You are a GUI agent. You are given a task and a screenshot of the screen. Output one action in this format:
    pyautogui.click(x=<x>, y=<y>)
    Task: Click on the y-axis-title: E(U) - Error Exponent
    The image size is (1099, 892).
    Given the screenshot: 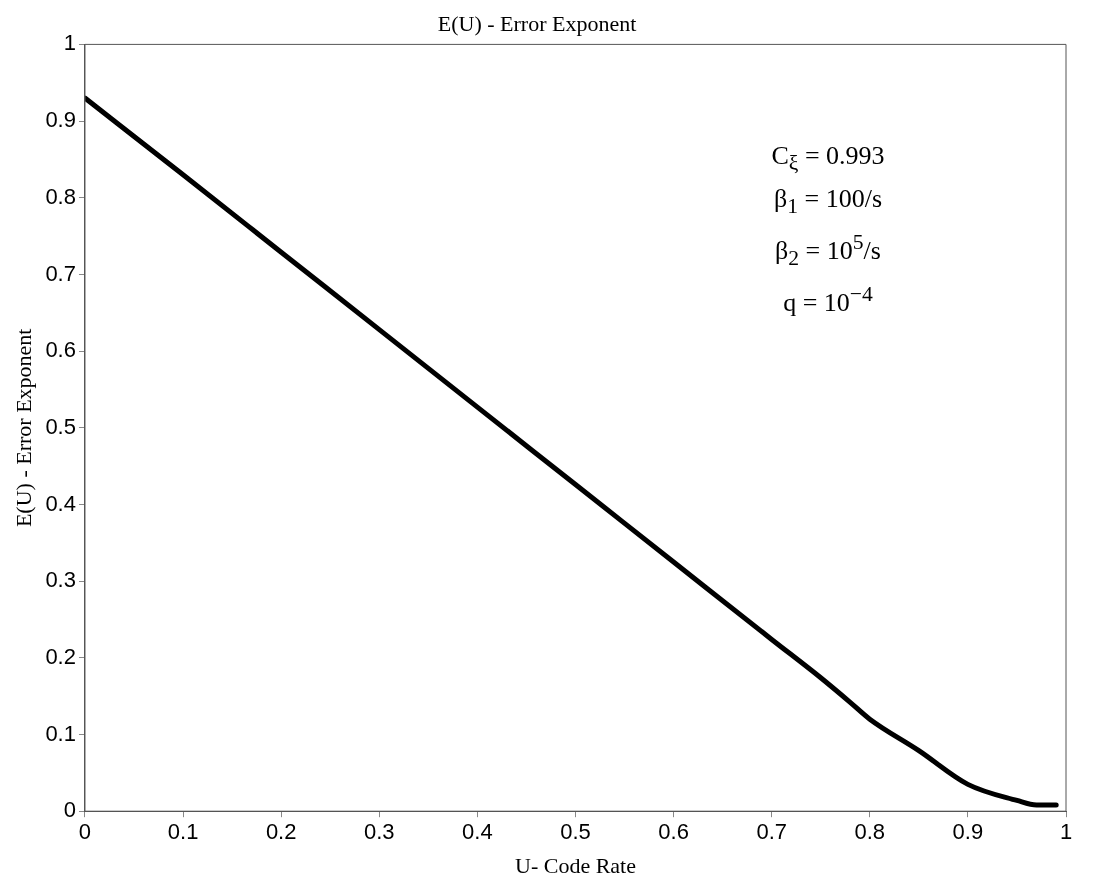 What is the action you would take?
    pyautogui.click(x=23, y=428)
    